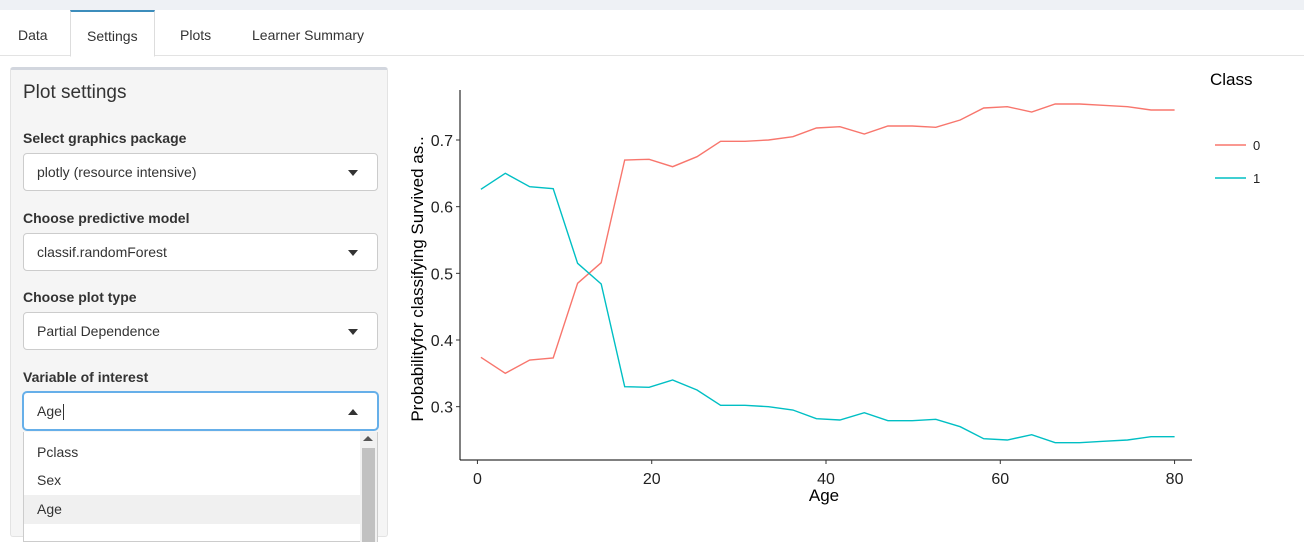  What do you see at coordinates (86, 377) in the screenshot?
I see `variable-of-interest-label: Variable of interest` at bounding box center [86, 377].